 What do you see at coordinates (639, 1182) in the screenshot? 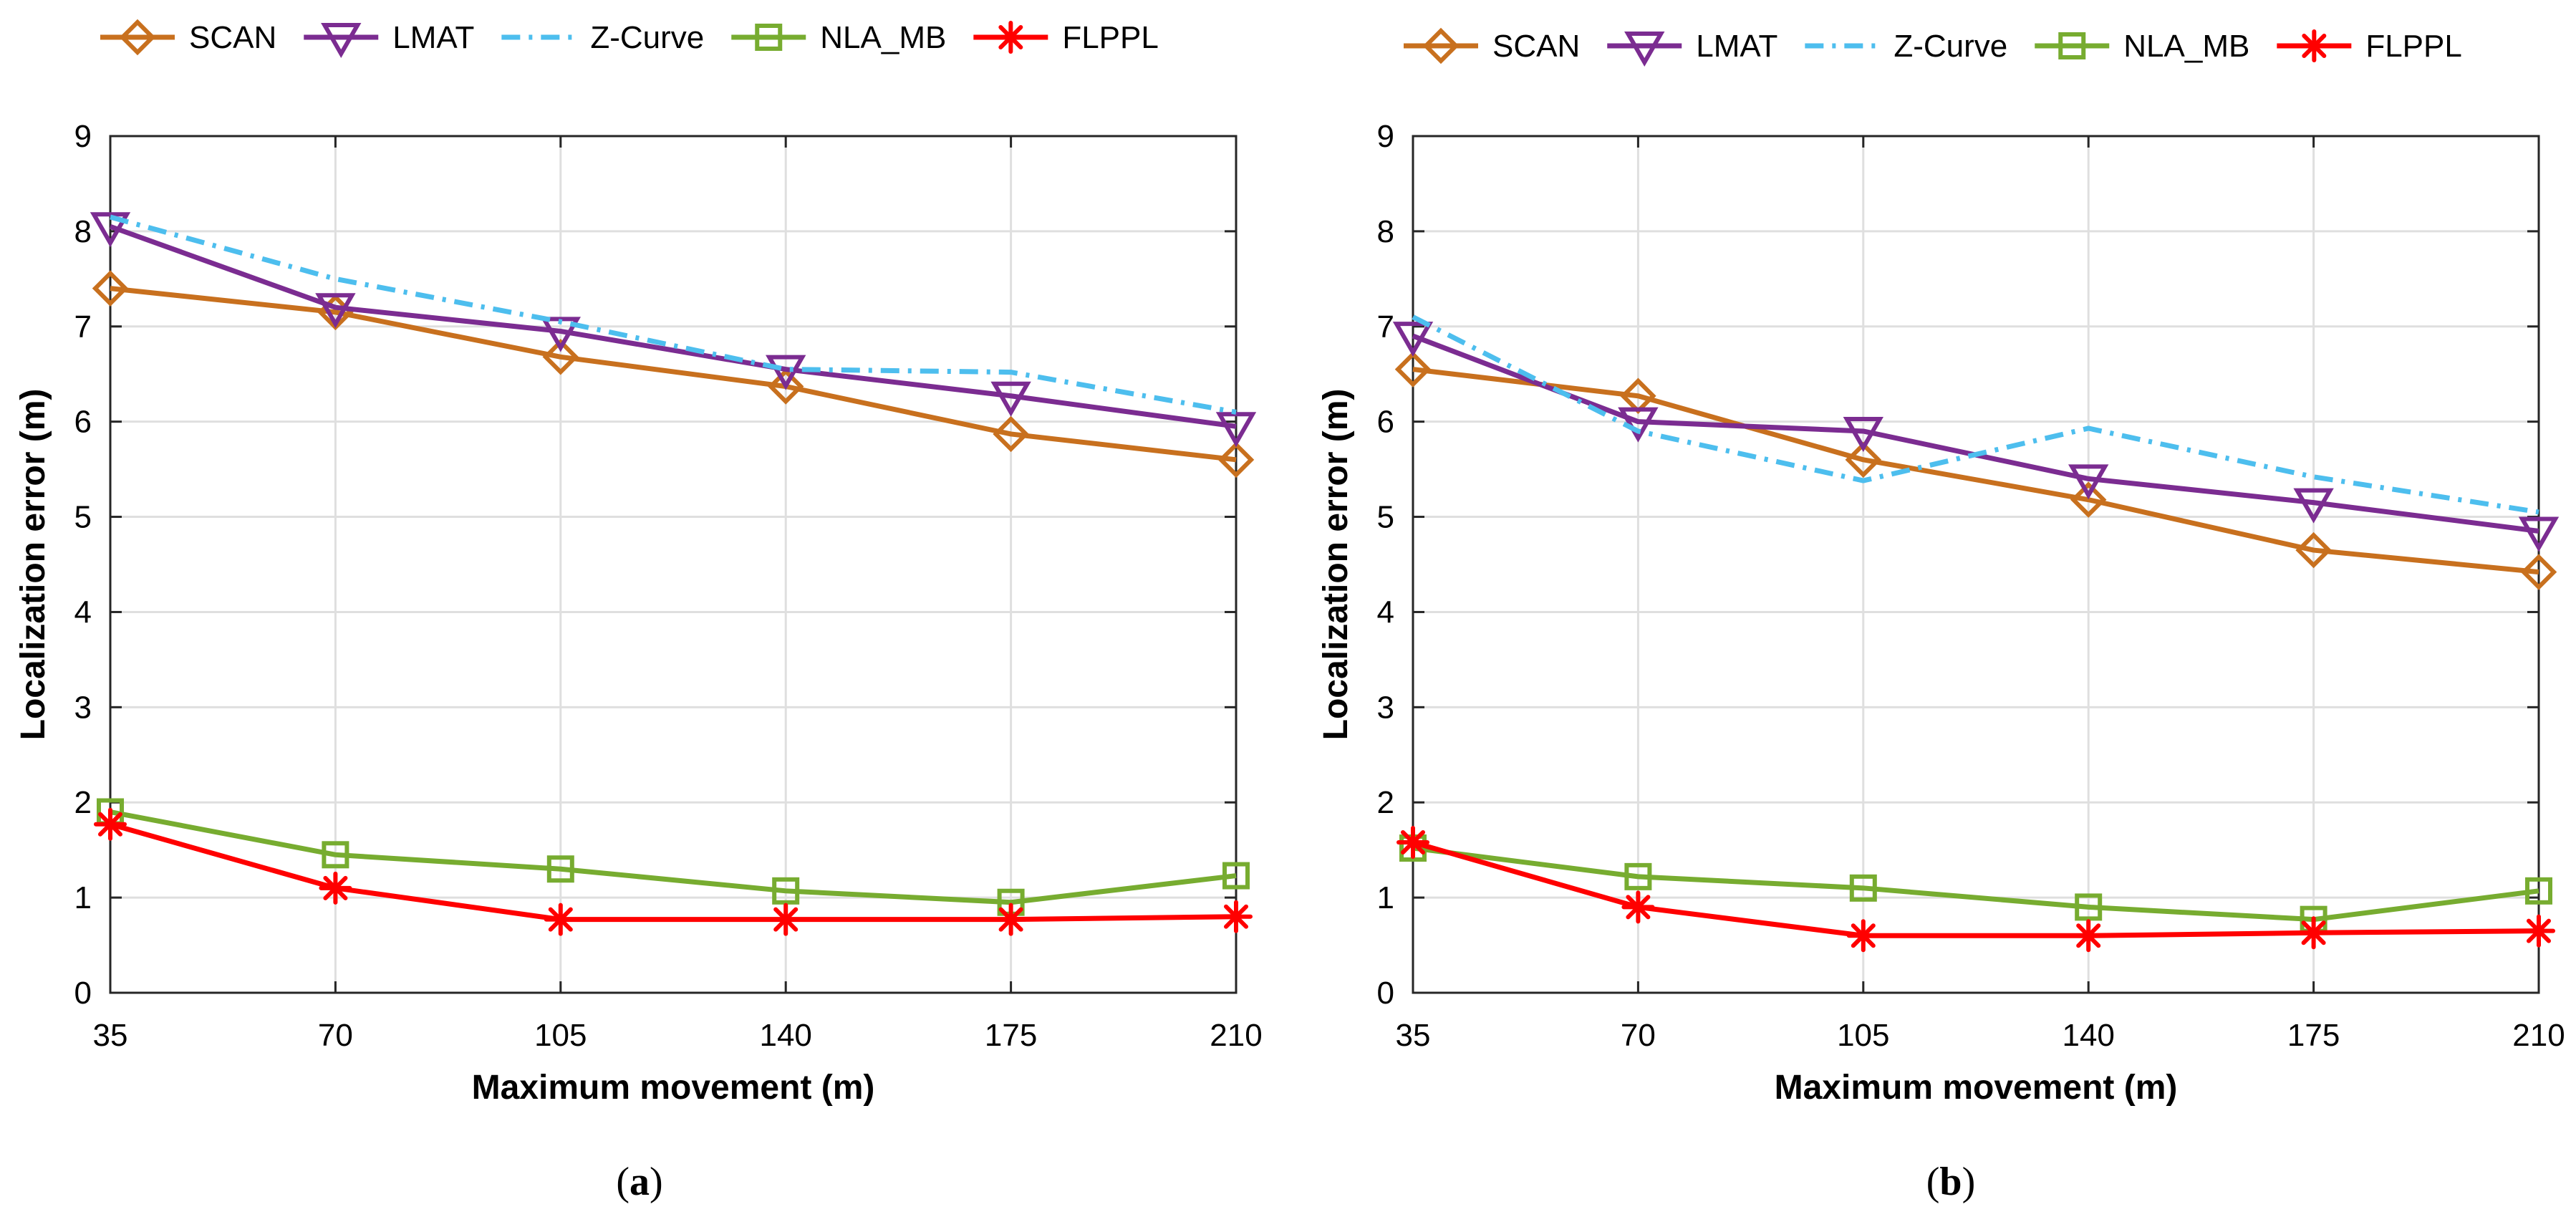
I see `caption-letter: a` at bounding box center [639, 1182].